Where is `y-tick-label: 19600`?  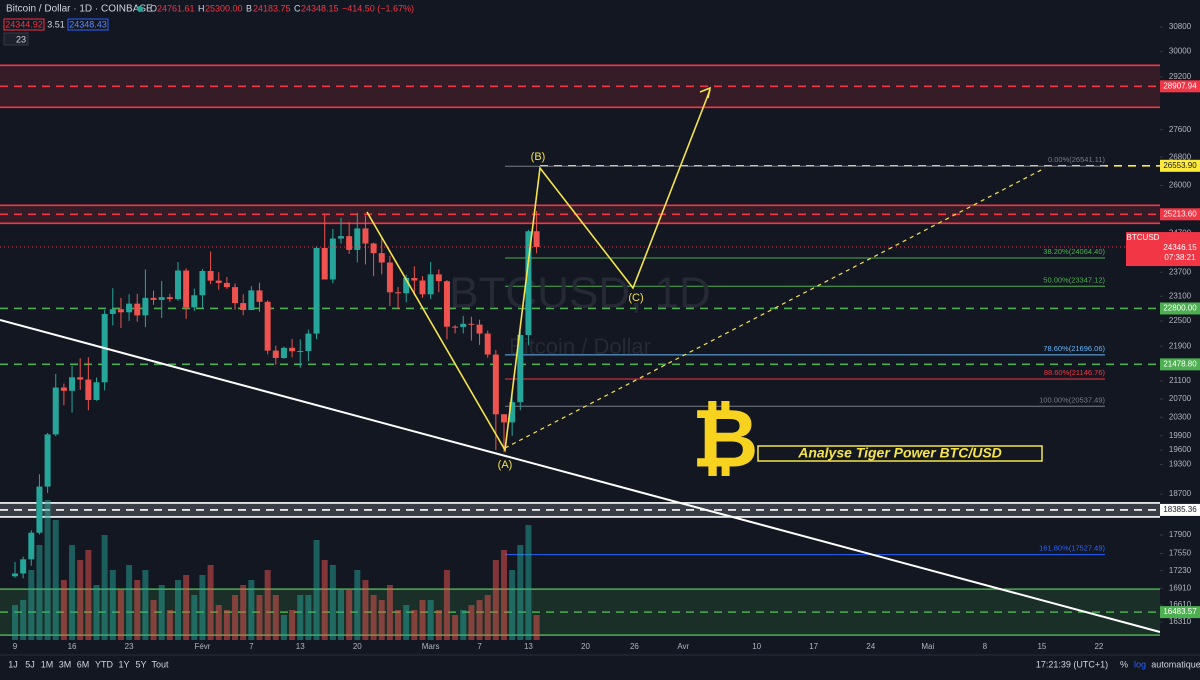 y-tick-label: 19600 is located at coordinates (1180, 449).